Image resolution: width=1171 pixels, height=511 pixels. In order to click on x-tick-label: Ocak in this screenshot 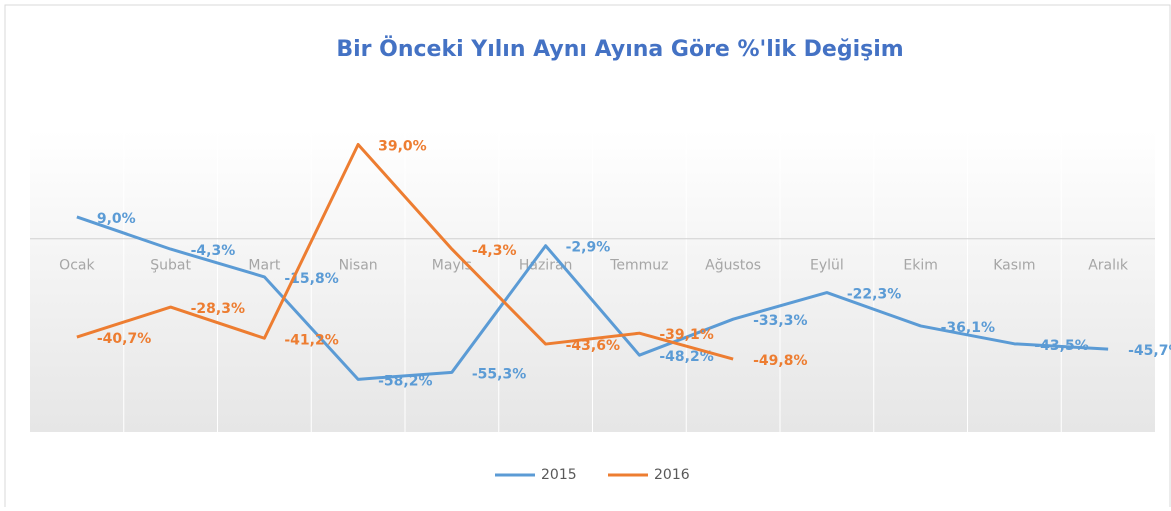, I will do `click(77, 266)`.